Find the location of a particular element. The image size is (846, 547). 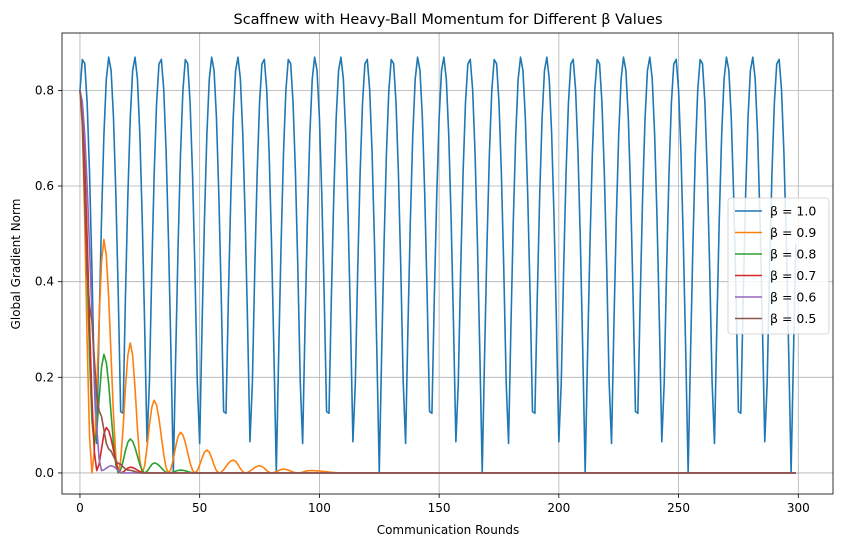

y-tick-label: 0.0 is located at coordinates (44, 473).